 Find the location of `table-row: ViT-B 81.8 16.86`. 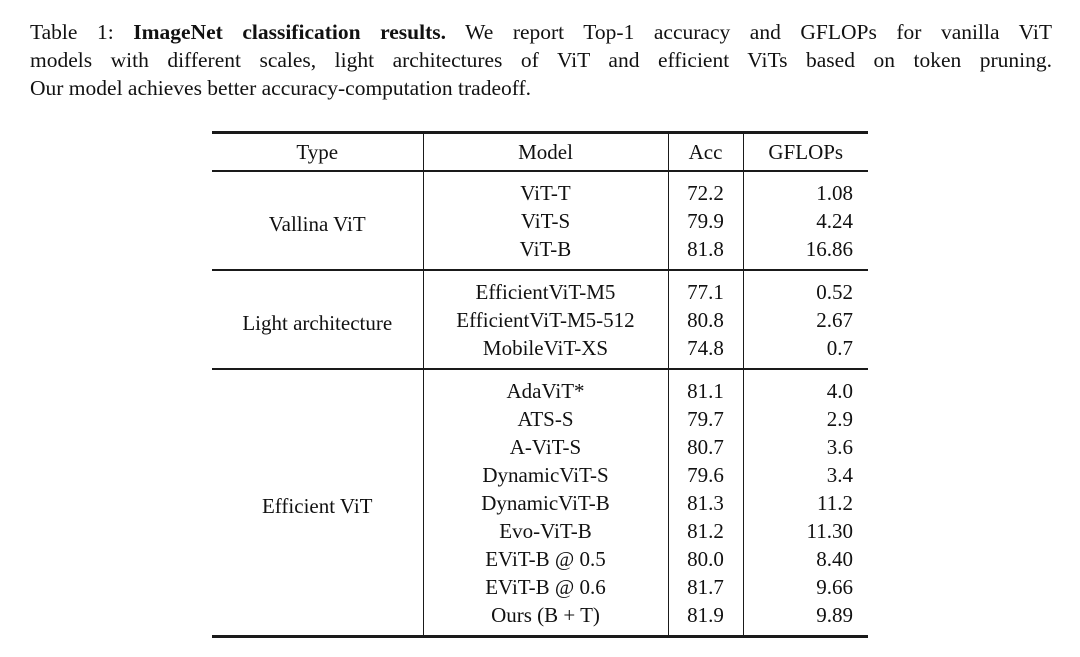

table-row: ViT-B 81.8 16.86 is located at coordinates (540, 252).